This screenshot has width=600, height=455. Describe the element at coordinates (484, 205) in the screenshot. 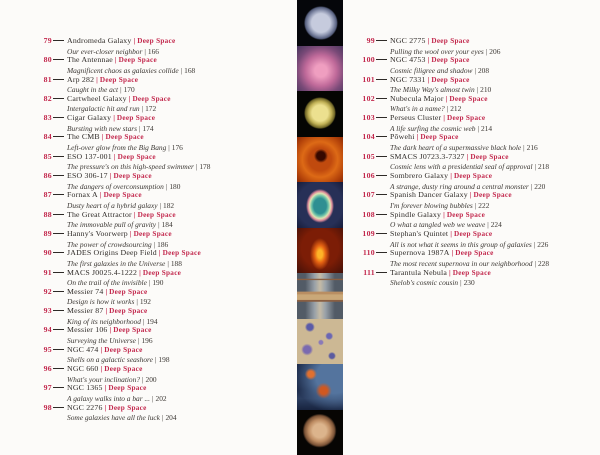

I see `entry-page-number: 222` at that location.